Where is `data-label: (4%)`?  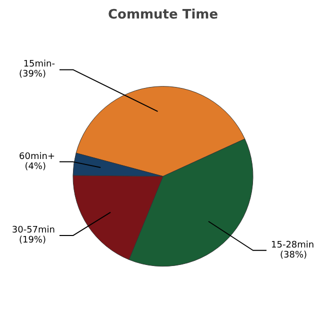 data-label: (4%) is located at coordinates (35, 167).